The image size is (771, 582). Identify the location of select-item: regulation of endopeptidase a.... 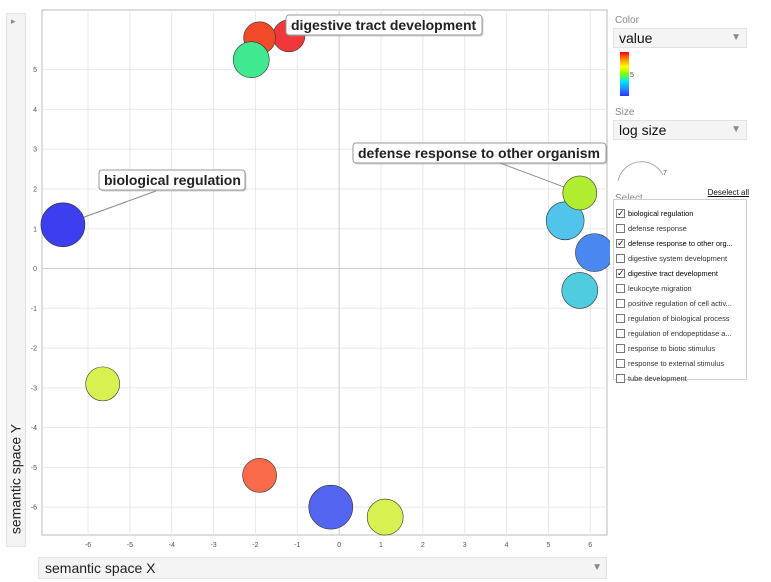
(680, 335).